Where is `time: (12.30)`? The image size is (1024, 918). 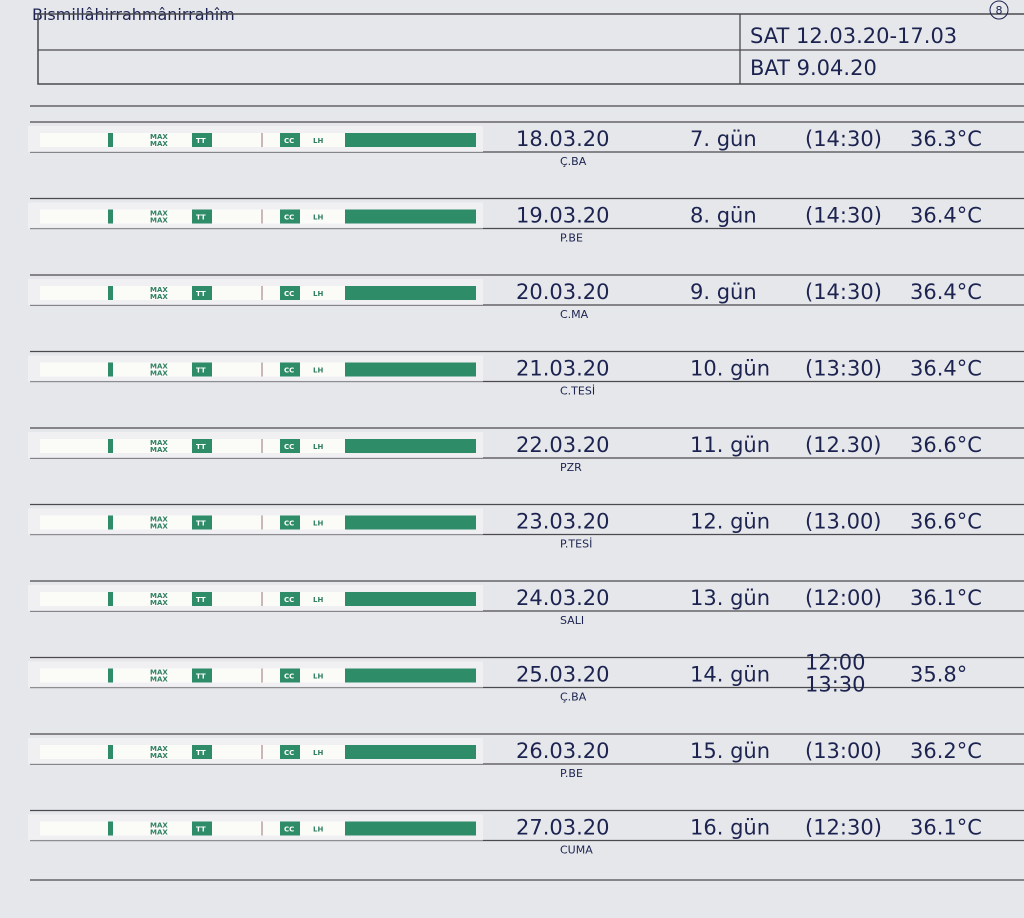 time: (12.30) is located at coordinates (843, 445).